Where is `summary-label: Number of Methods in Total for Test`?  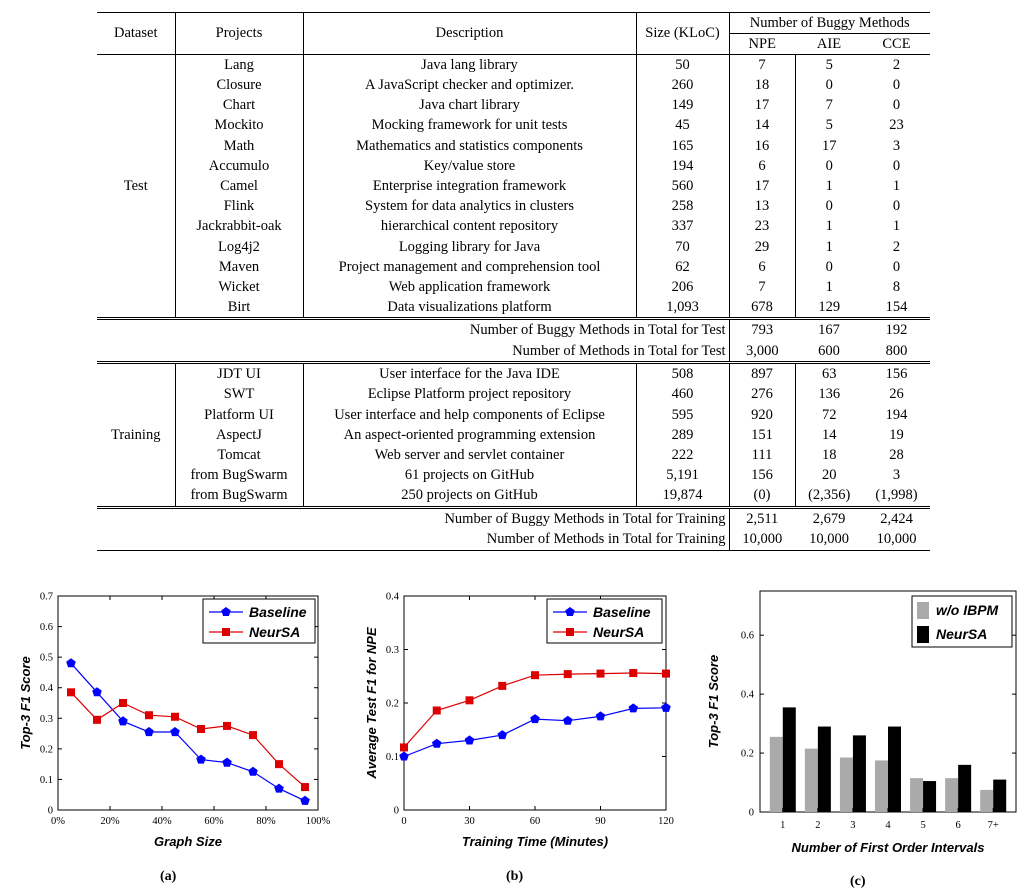 summary-label: Number of Methods in Total for Test is located at coordinates (413, 351).